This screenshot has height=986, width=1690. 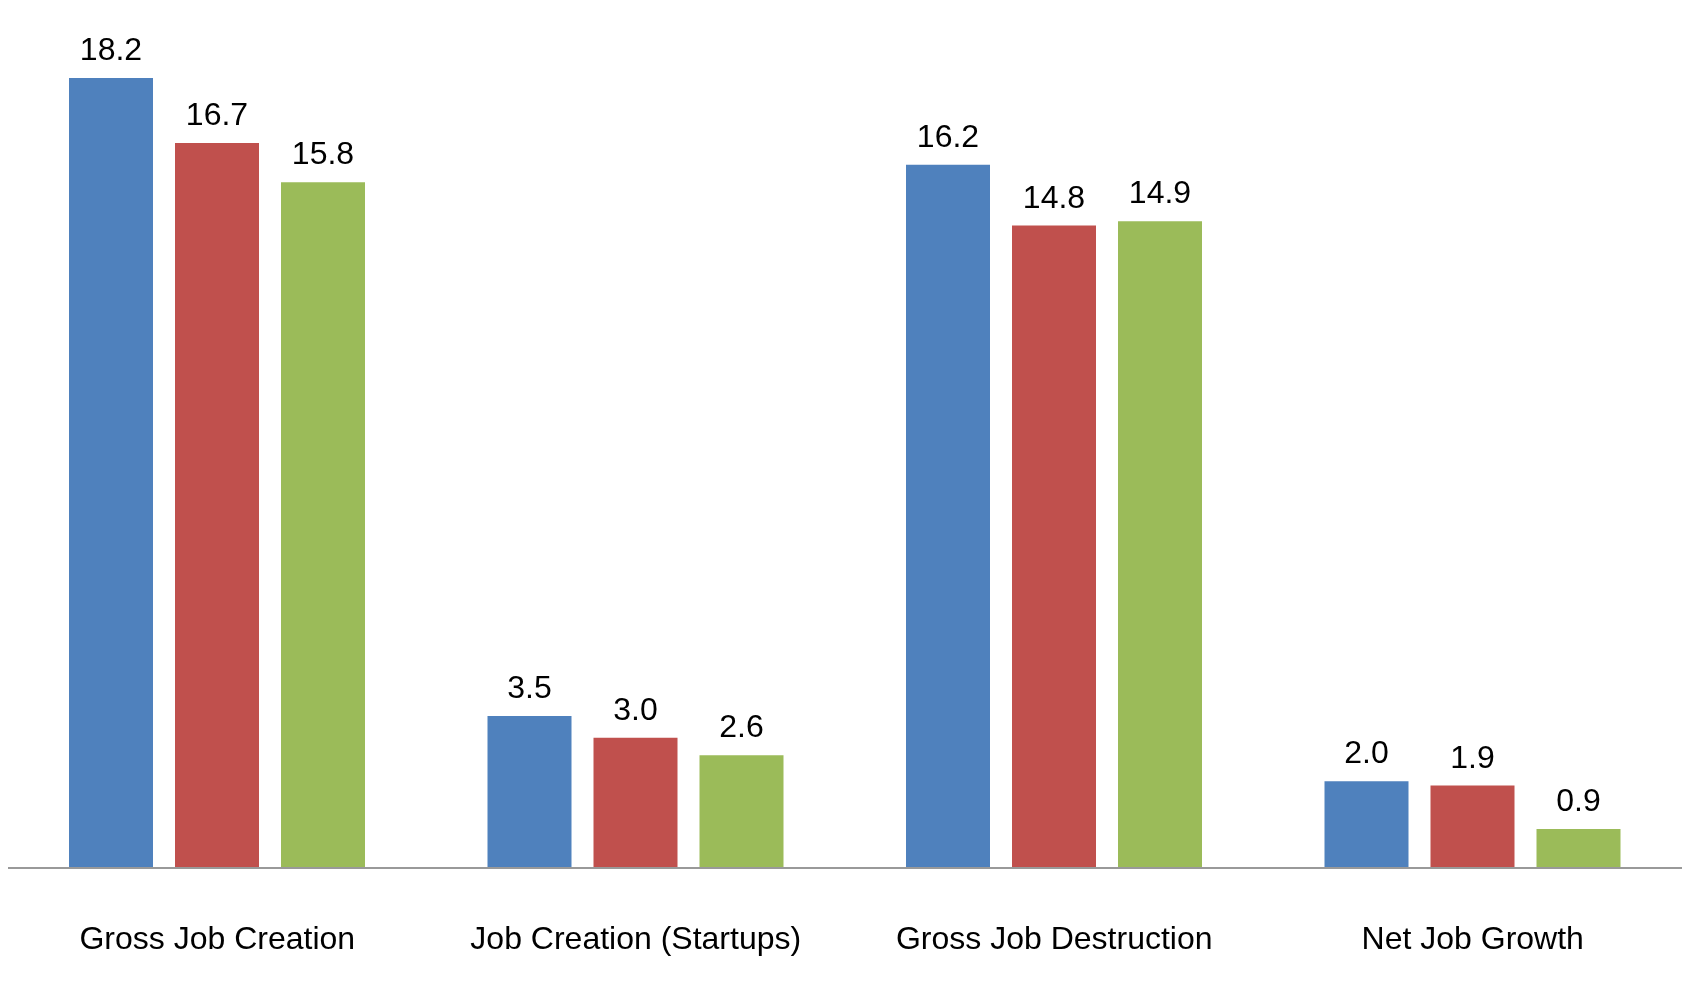 What do you see at coordinates (636, 937) in the screenshot?
I see `x-tick-label: Job Creation (Startups)` at bounding box center [636, 937].